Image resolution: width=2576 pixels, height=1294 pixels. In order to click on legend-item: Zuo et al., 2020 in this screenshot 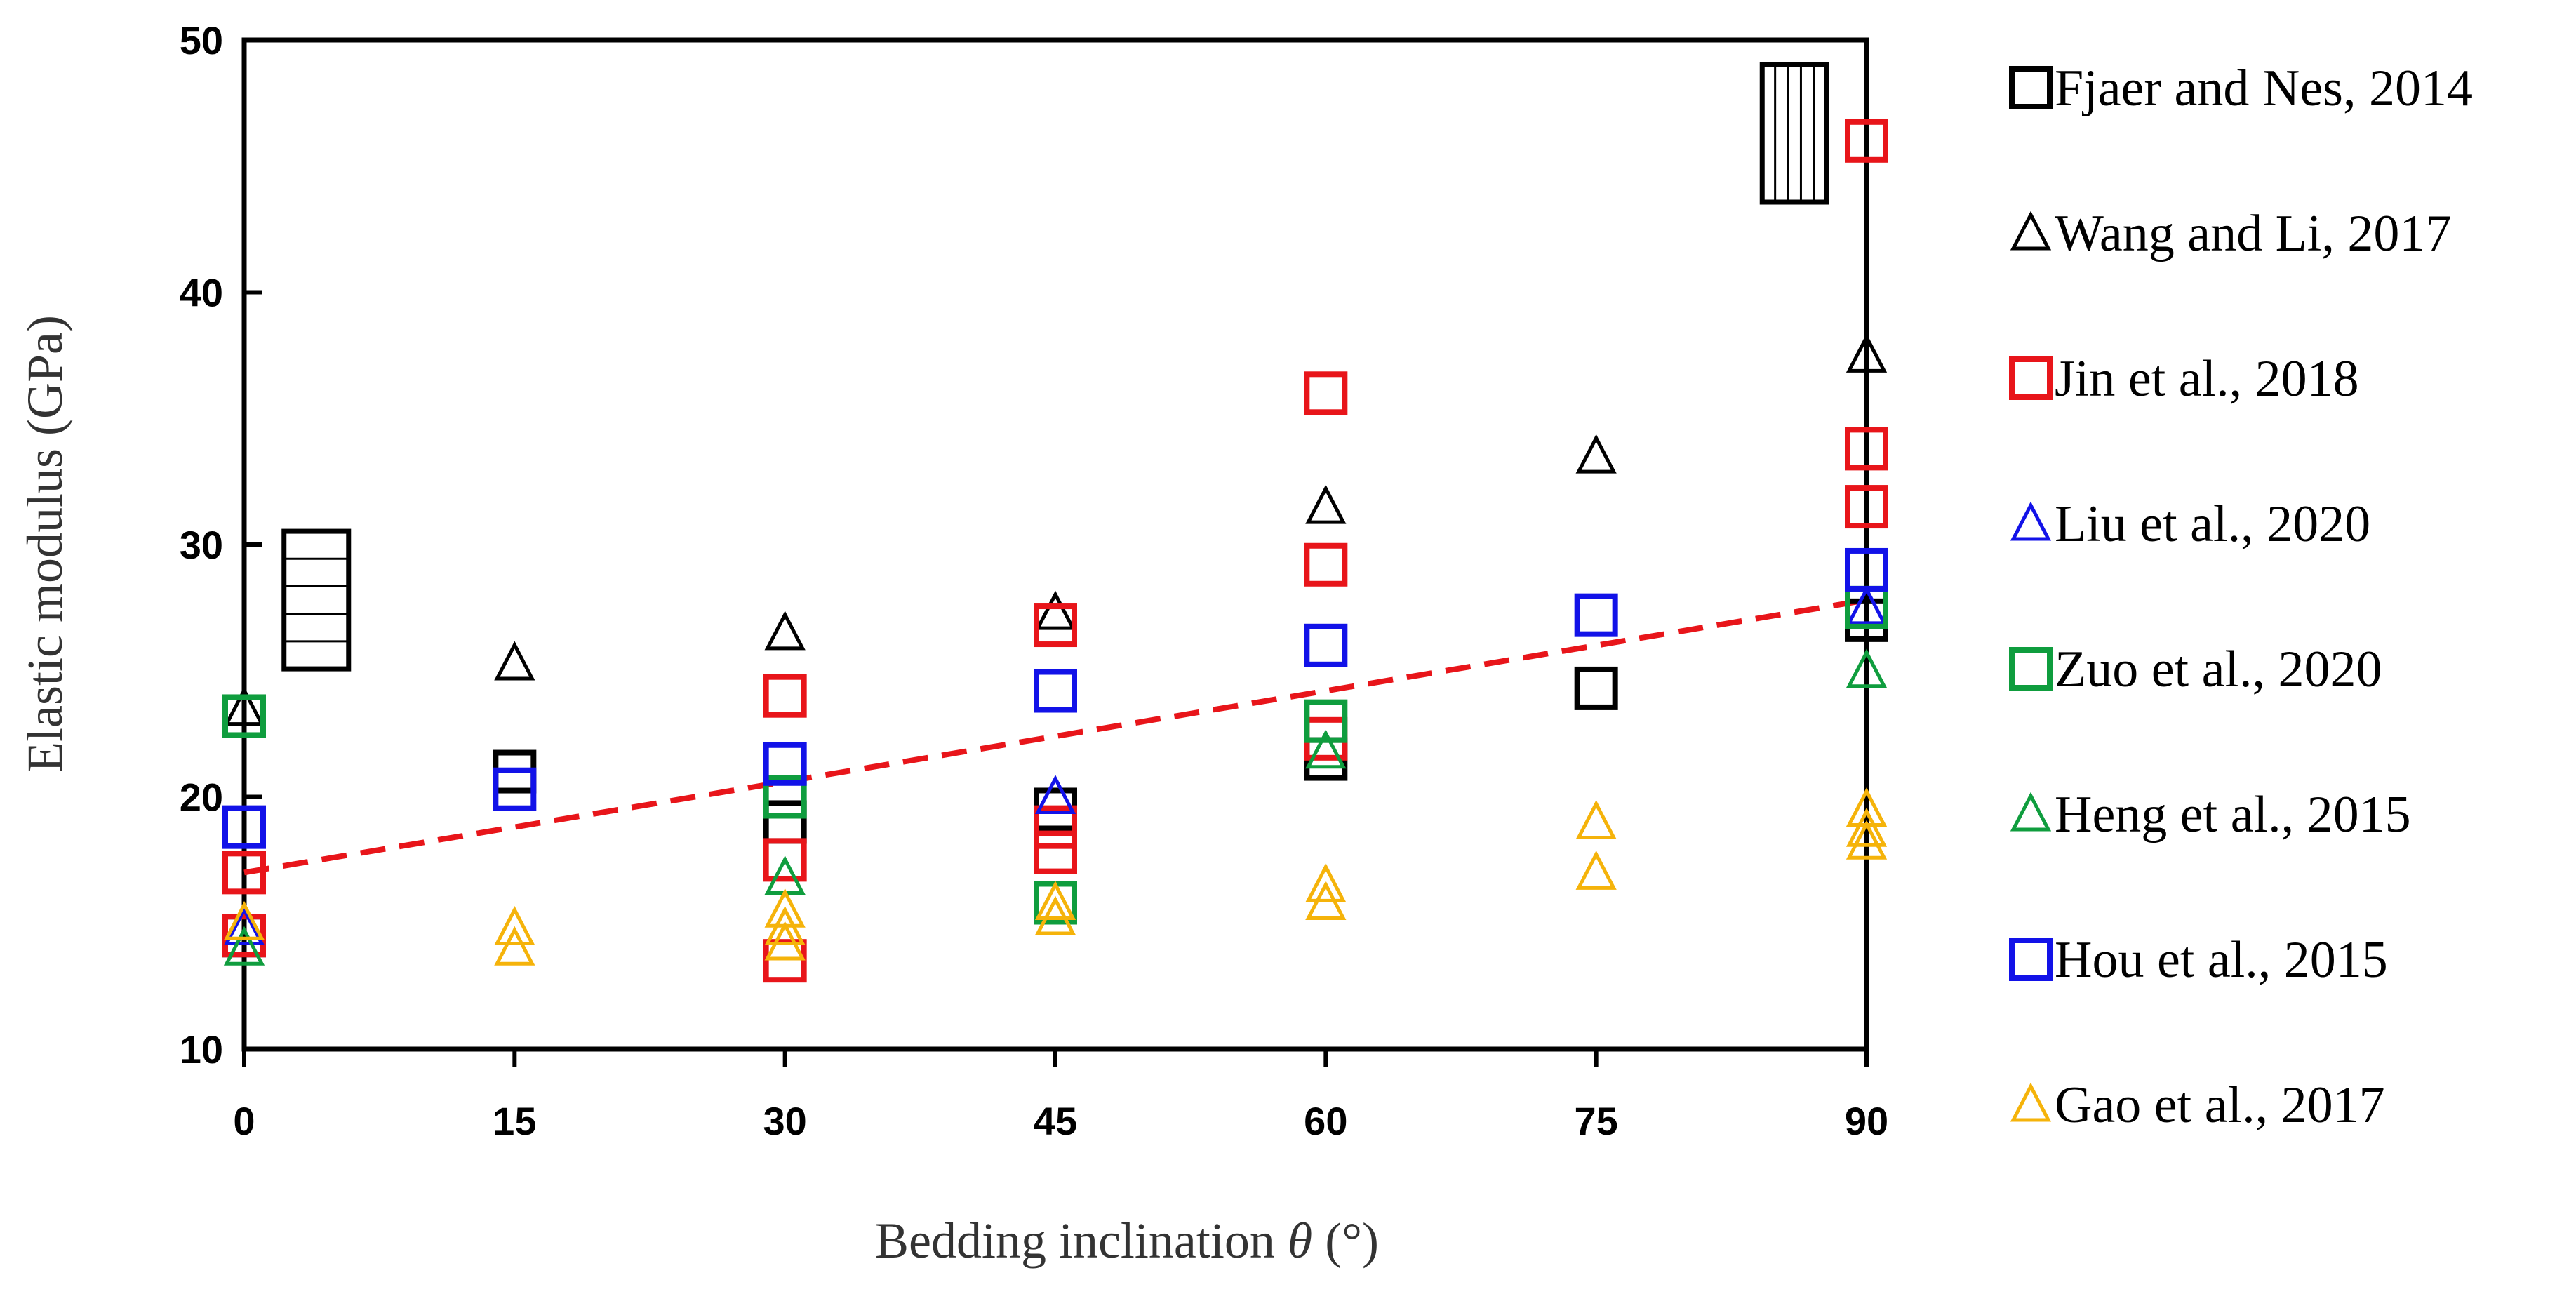, I will do `click(2195, 669)`.